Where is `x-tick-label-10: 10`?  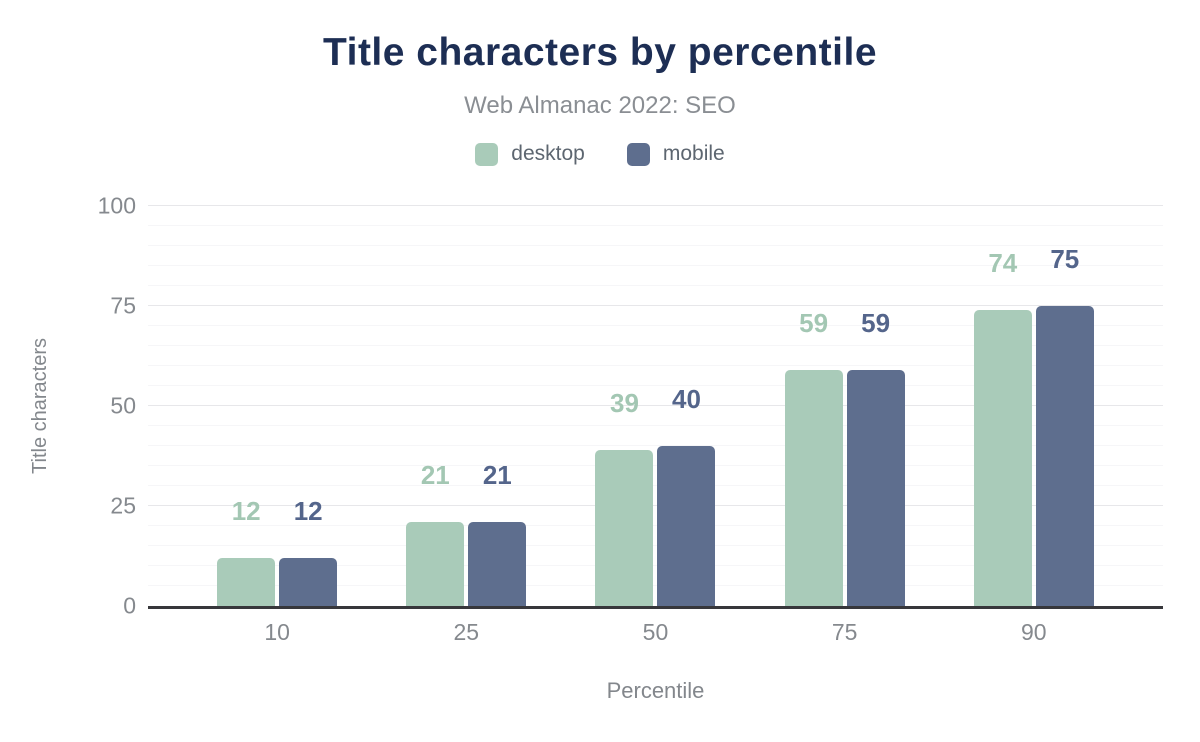 x-tick-label-10: 10 is located at coordinates (277, 632).